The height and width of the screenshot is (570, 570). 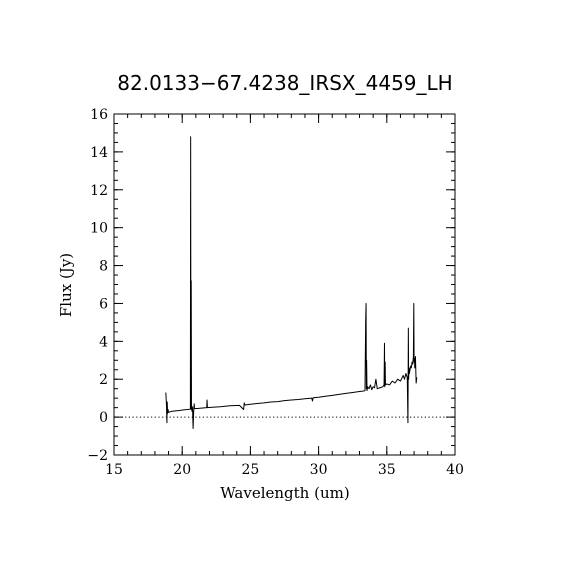 What do you see at coordinates (103, 304) in the screenshot?
I see `y-tick-label: 6` at bounding box center [103, 304].